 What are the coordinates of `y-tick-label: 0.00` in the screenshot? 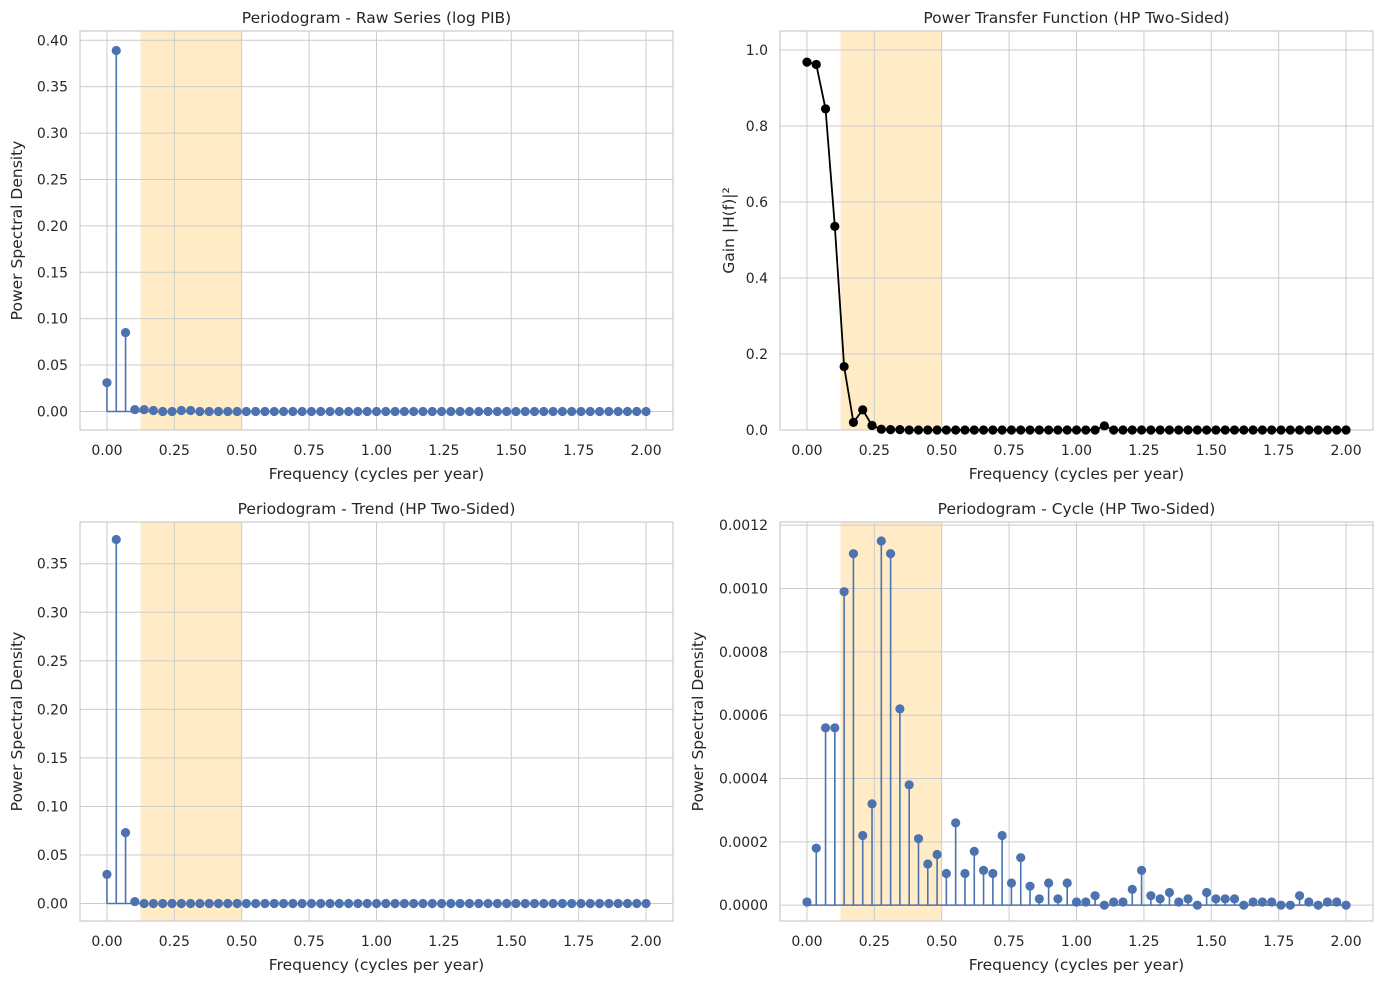 It's located at (52, 905).